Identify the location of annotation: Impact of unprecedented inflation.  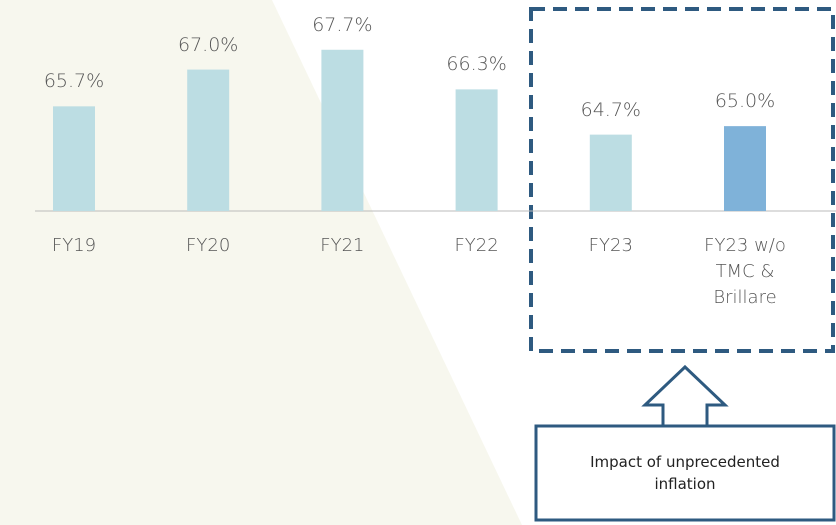
(685, 473).